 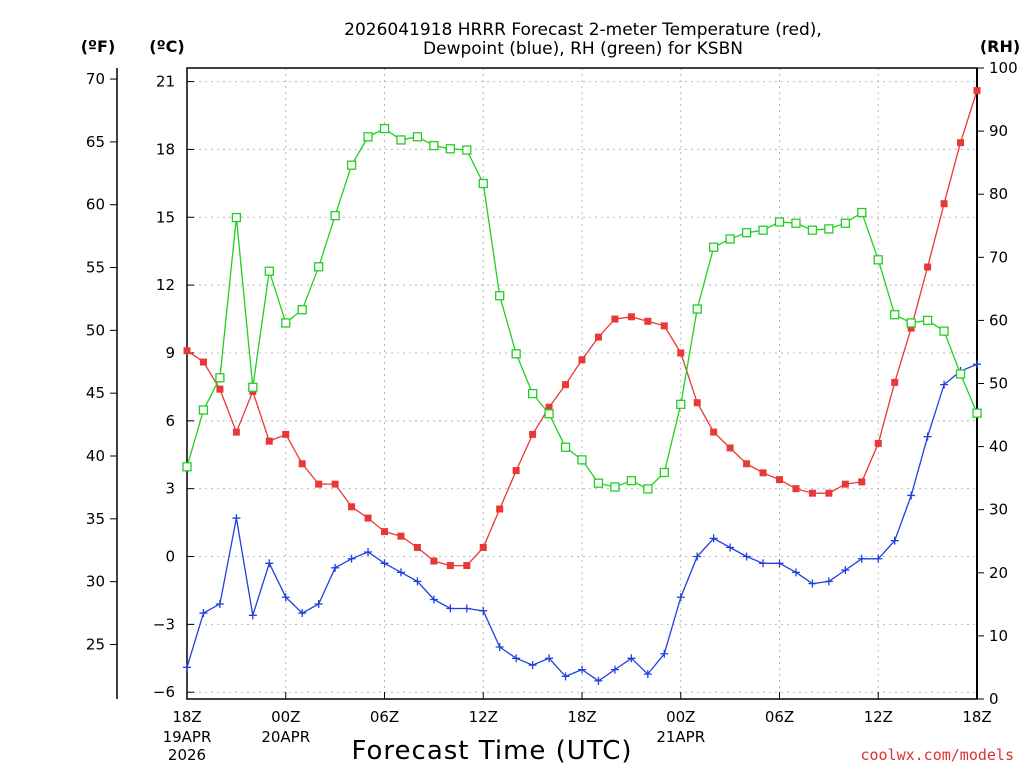 I want to click on rh-tick-label: 10, so click(x=998, y=636).